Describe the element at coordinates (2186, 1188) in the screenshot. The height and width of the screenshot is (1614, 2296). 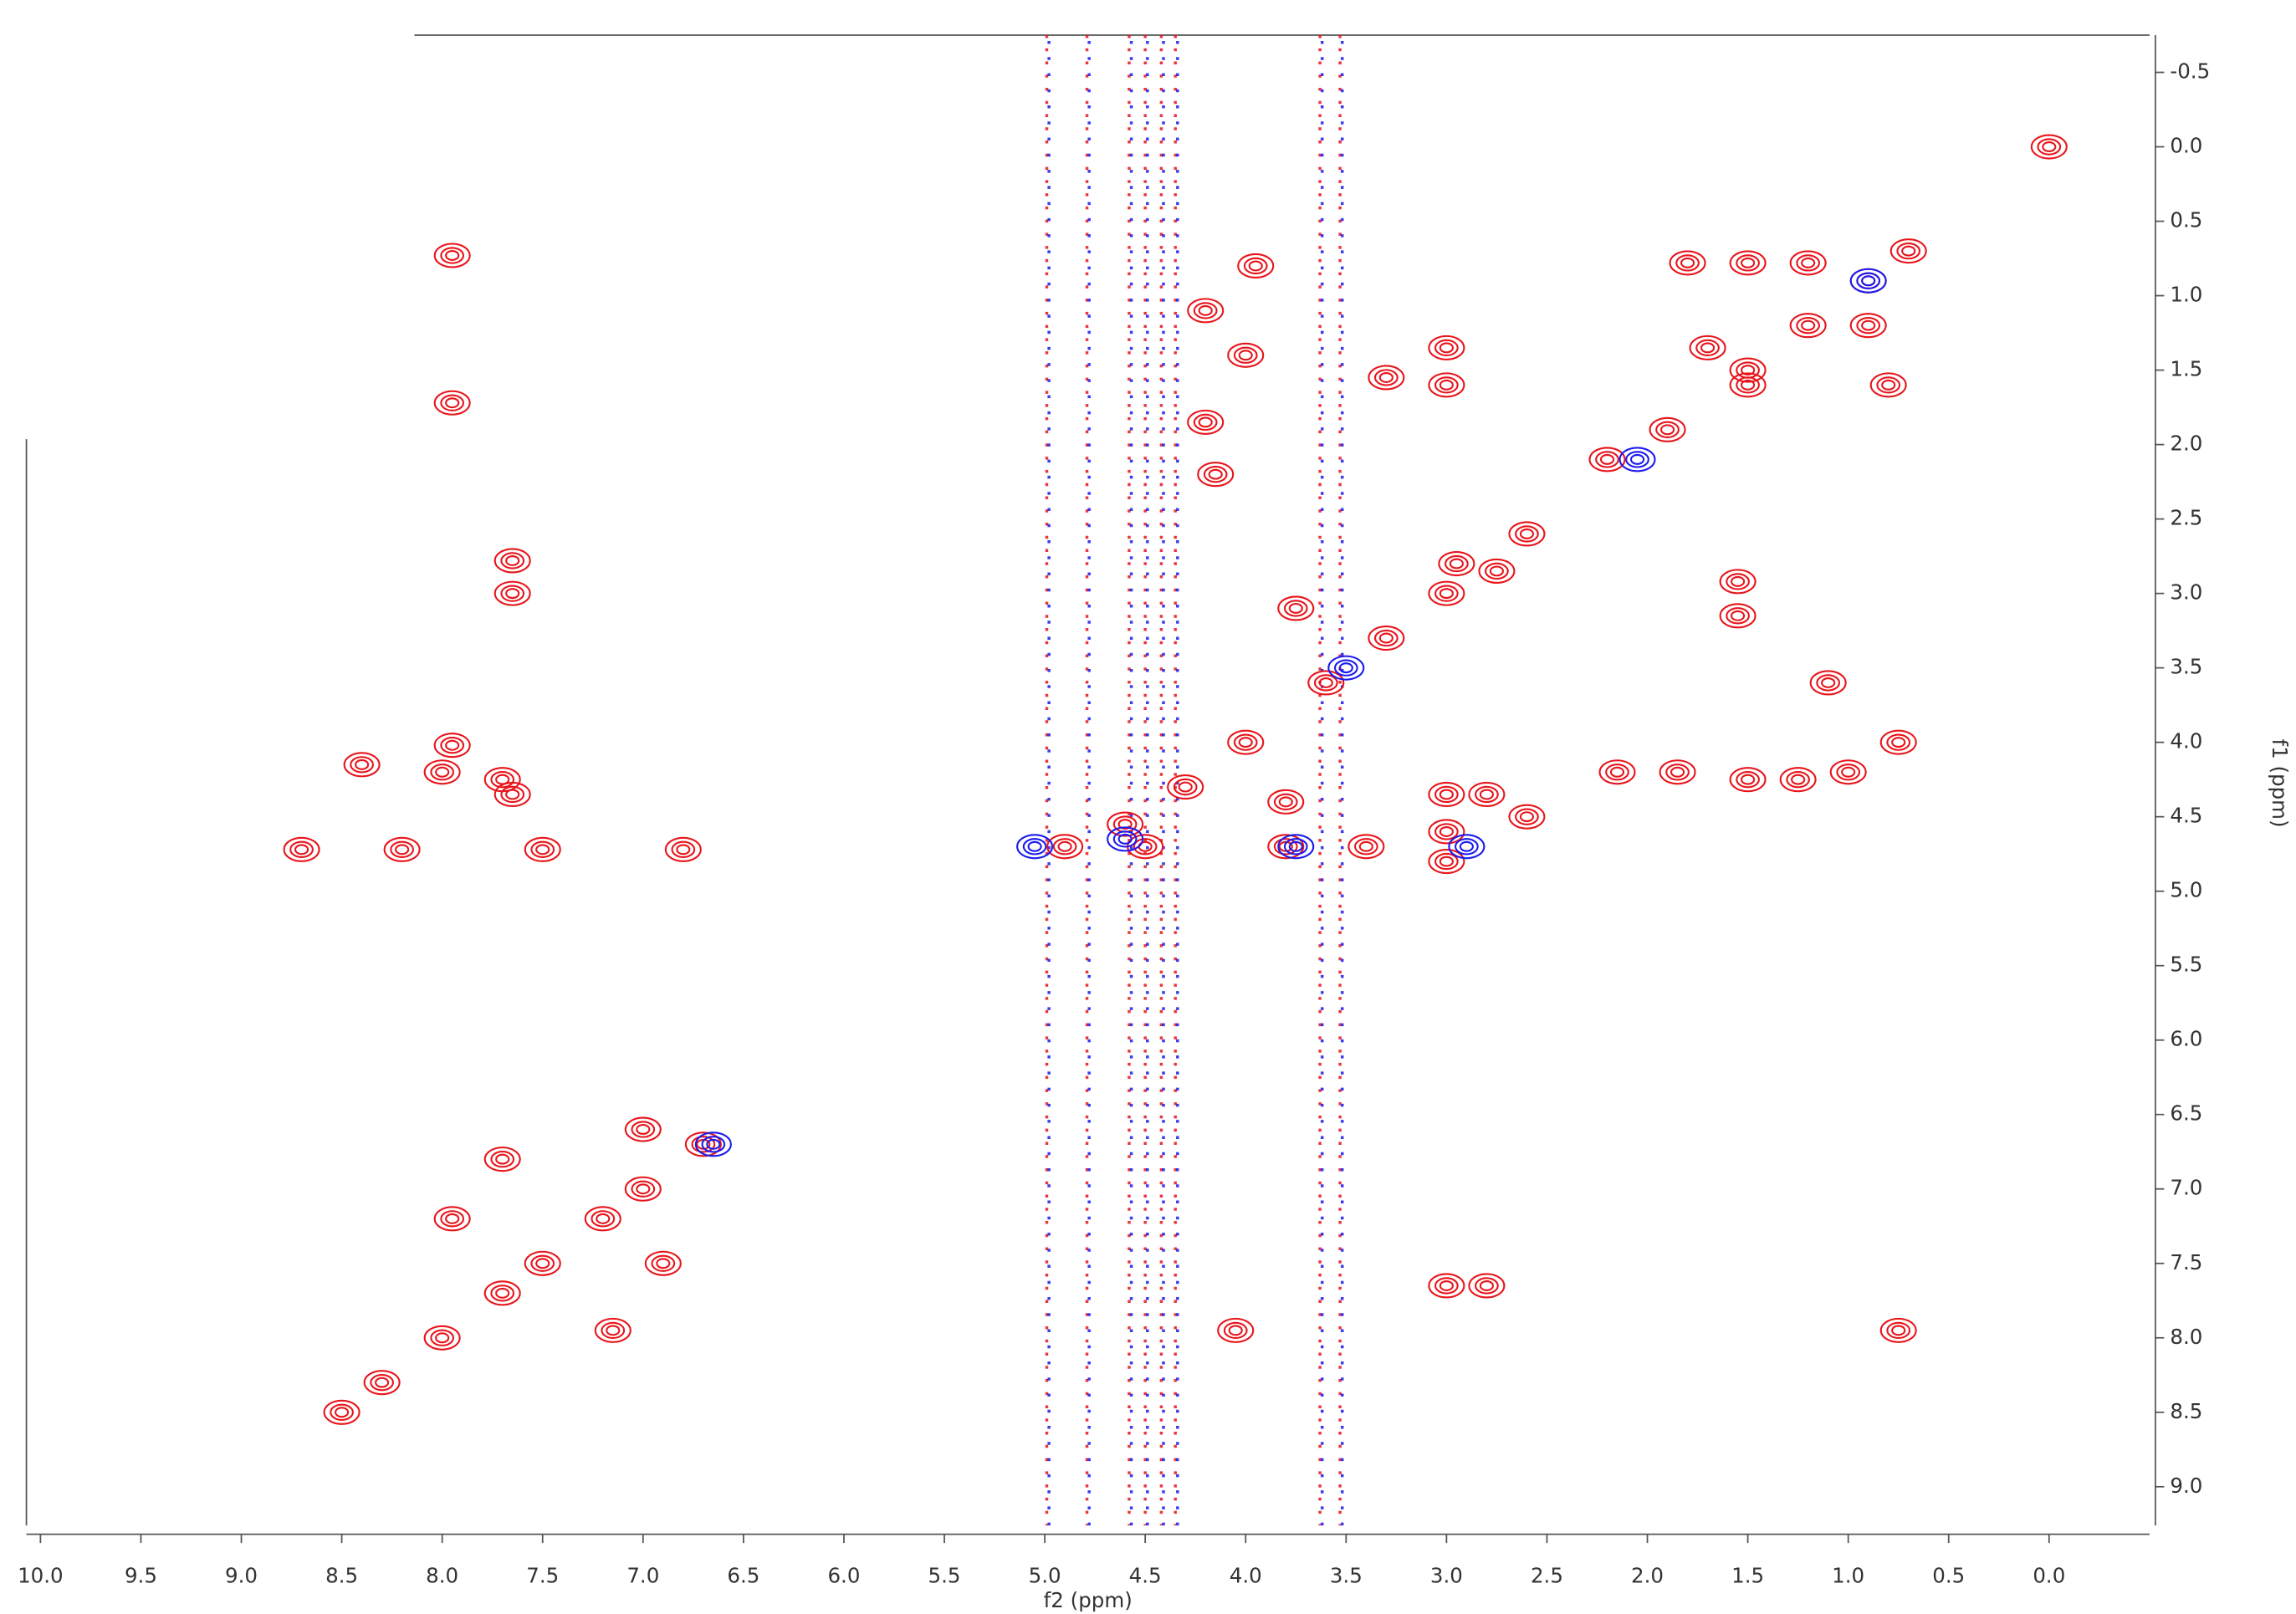
I see `y-tick-label: 7.0` at that location.